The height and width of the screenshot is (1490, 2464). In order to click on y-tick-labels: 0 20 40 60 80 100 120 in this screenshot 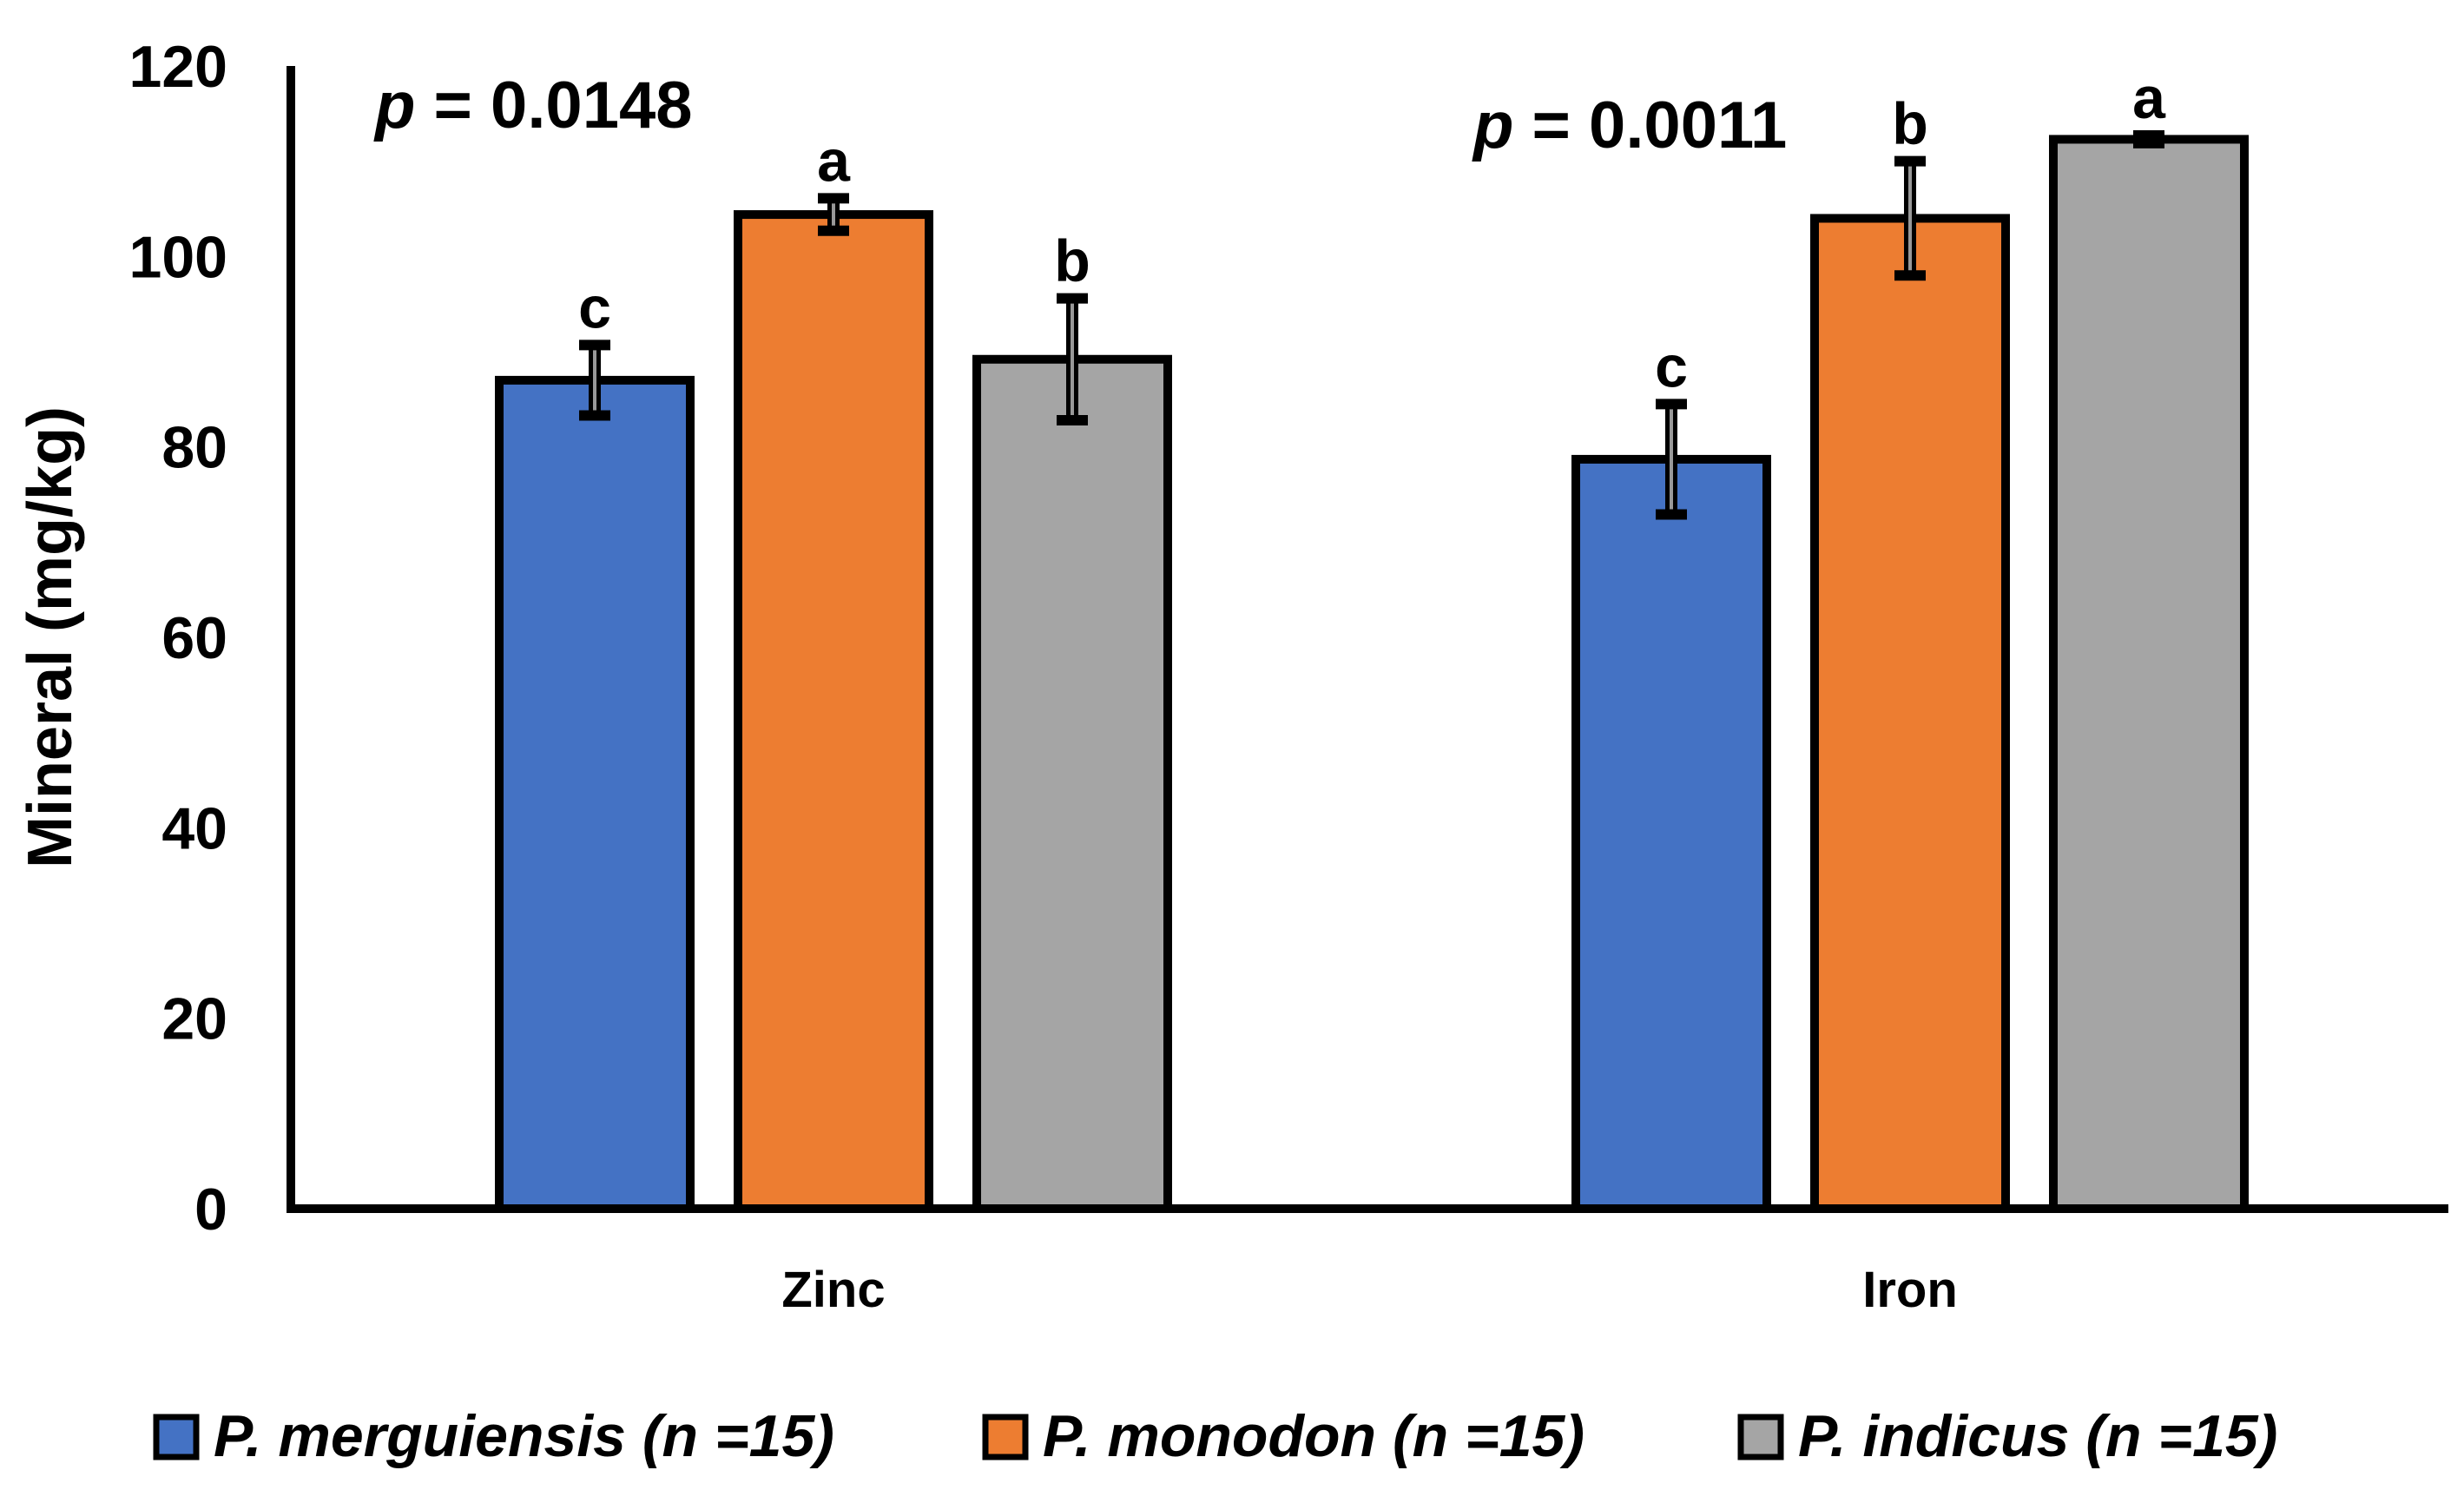, I will do `click(178, 638)`.